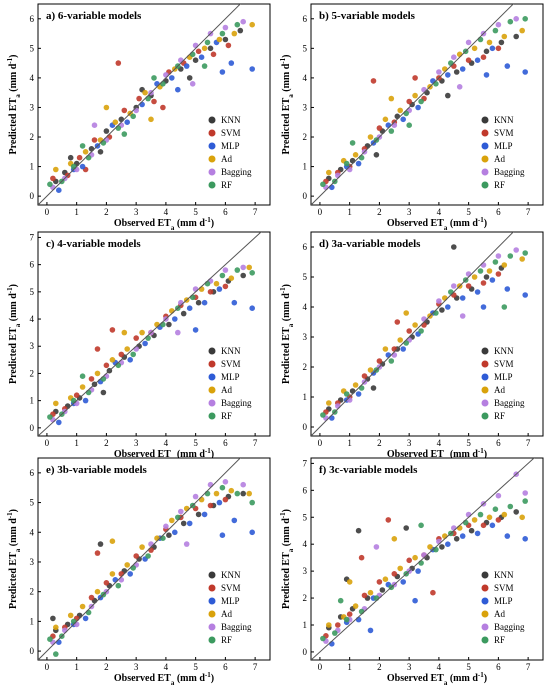  Describe the element at coordinates (503, 607) in the screenshot. I see `legend: KNN SVM MLP Ad Bagging RF` at that location.